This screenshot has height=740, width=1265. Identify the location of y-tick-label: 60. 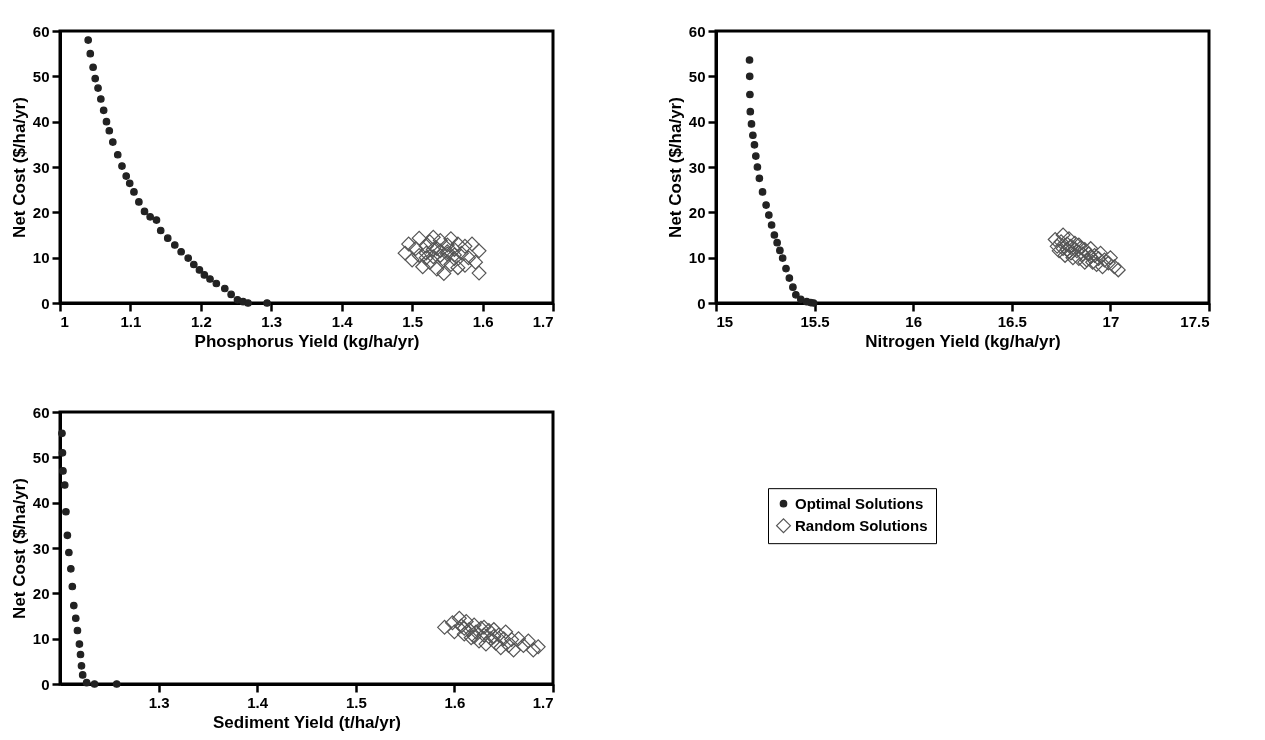
(41, 31).